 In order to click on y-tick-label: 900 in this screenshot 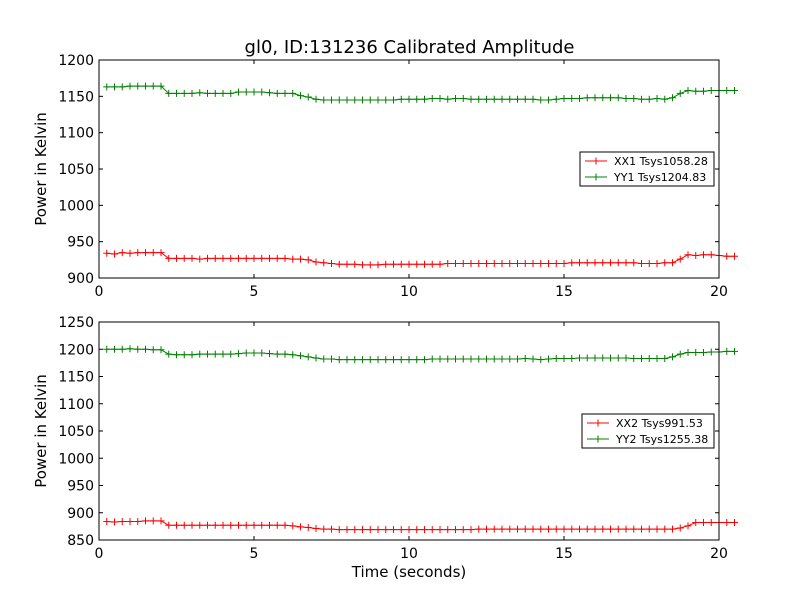, I will do `click(80, 279)`.